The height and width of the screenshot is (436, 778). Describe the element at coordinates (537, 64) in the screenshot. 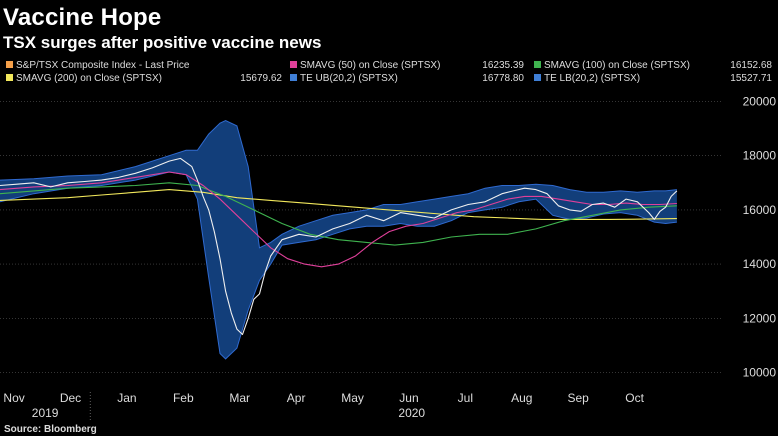

I see `legend-swatch-sma100` at that location.